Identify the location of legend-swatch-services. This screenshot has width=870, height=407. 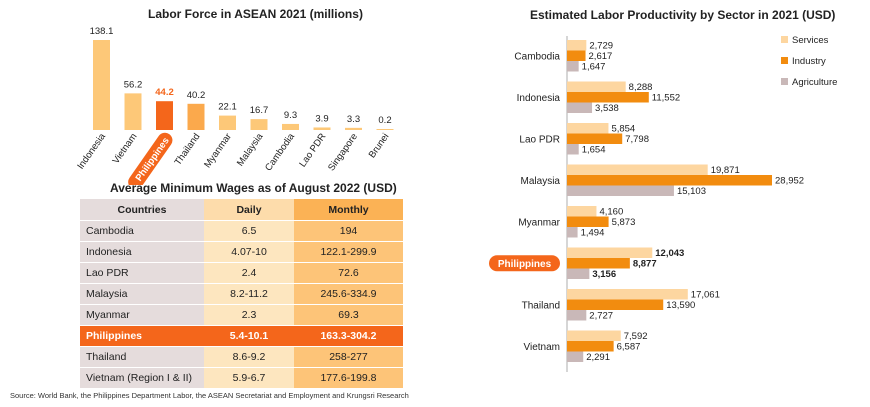
(784, 39).